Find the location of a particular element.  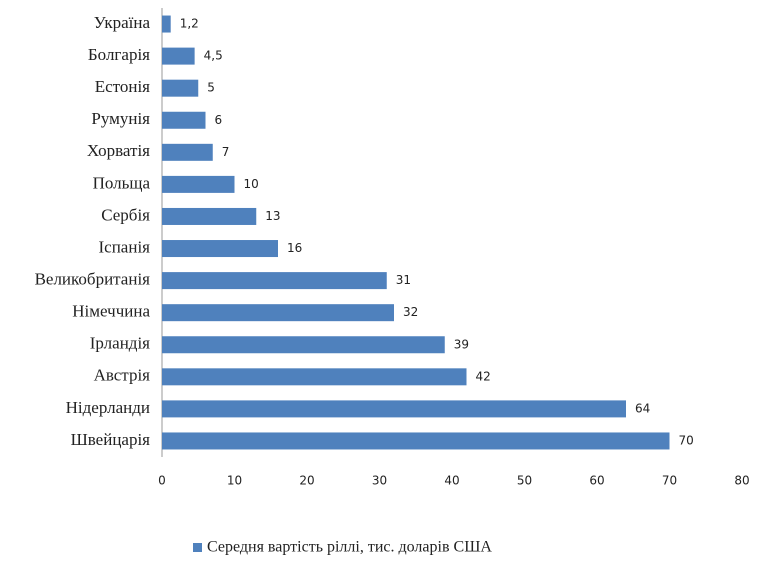

x-tick-label: 80 is located at coordinates (741, 481).